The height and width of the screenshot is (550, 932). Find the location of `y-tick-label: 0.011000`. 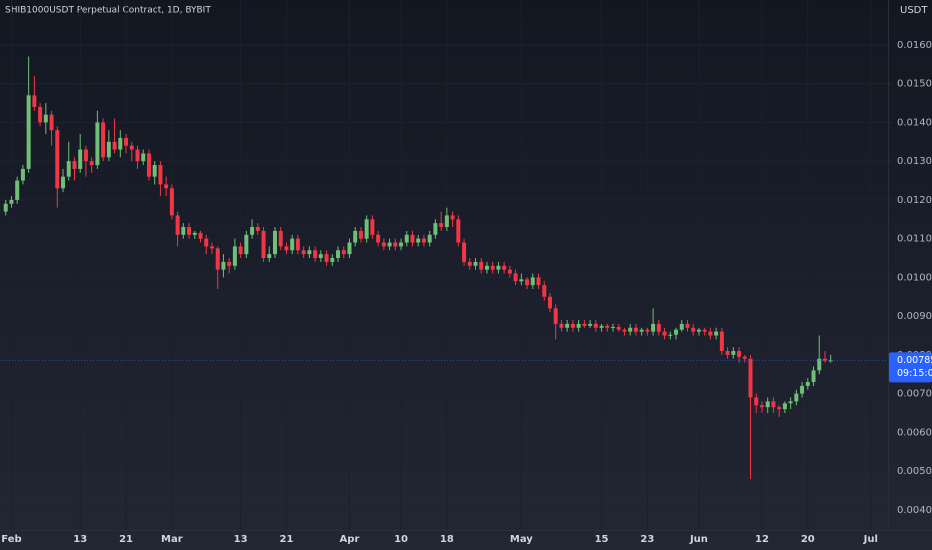

y-tick-label: 0.011000 is located at coordinates (914, 239).